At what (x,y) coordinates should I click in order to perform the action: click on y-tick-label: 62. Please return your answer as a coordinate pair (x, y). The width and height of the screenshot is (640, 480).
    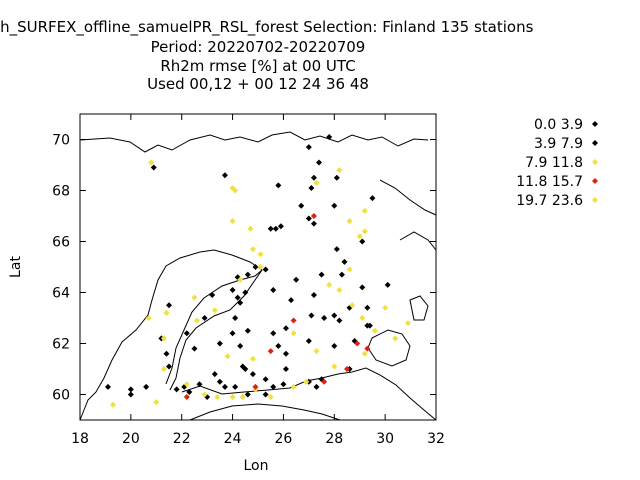
    Looking at the image, I should click on (61, 345).